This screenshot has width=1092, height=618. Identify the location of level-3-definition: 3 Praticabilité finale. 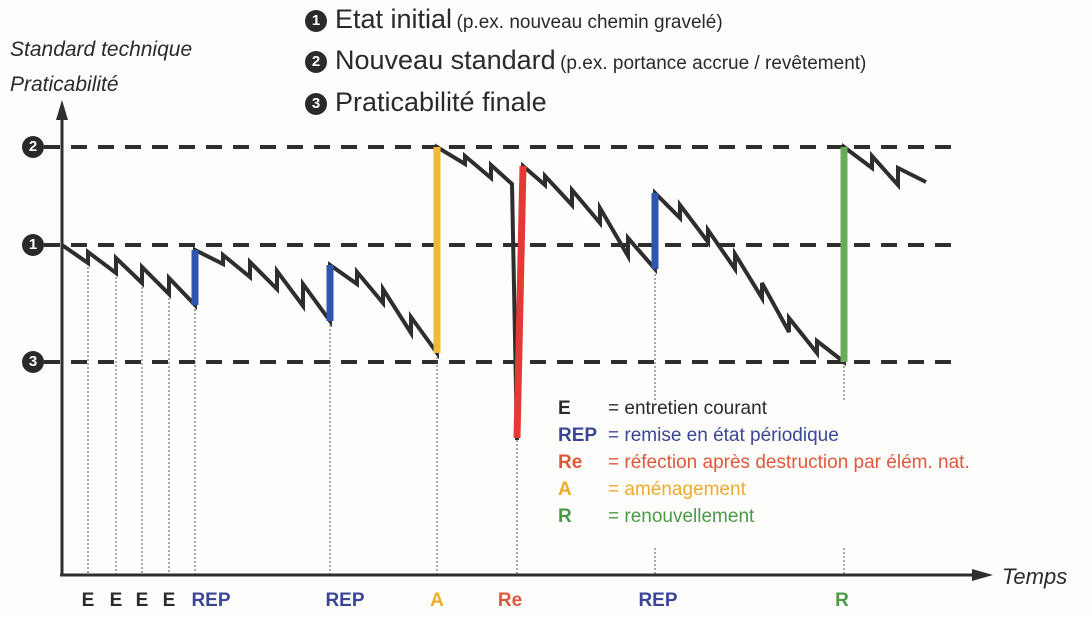
(426, 102).